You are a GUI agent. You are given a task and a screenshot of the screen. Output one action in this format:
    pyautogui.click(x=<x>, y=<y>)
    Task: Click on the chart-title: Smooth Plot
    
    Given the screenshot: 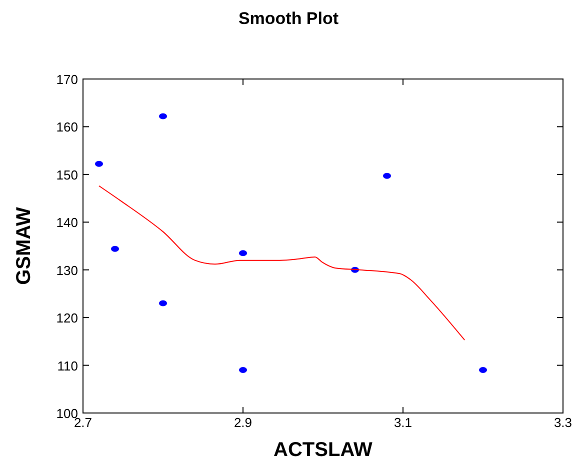 What is the action you would take?
    pyautogui.click(x=288, y=18)
    